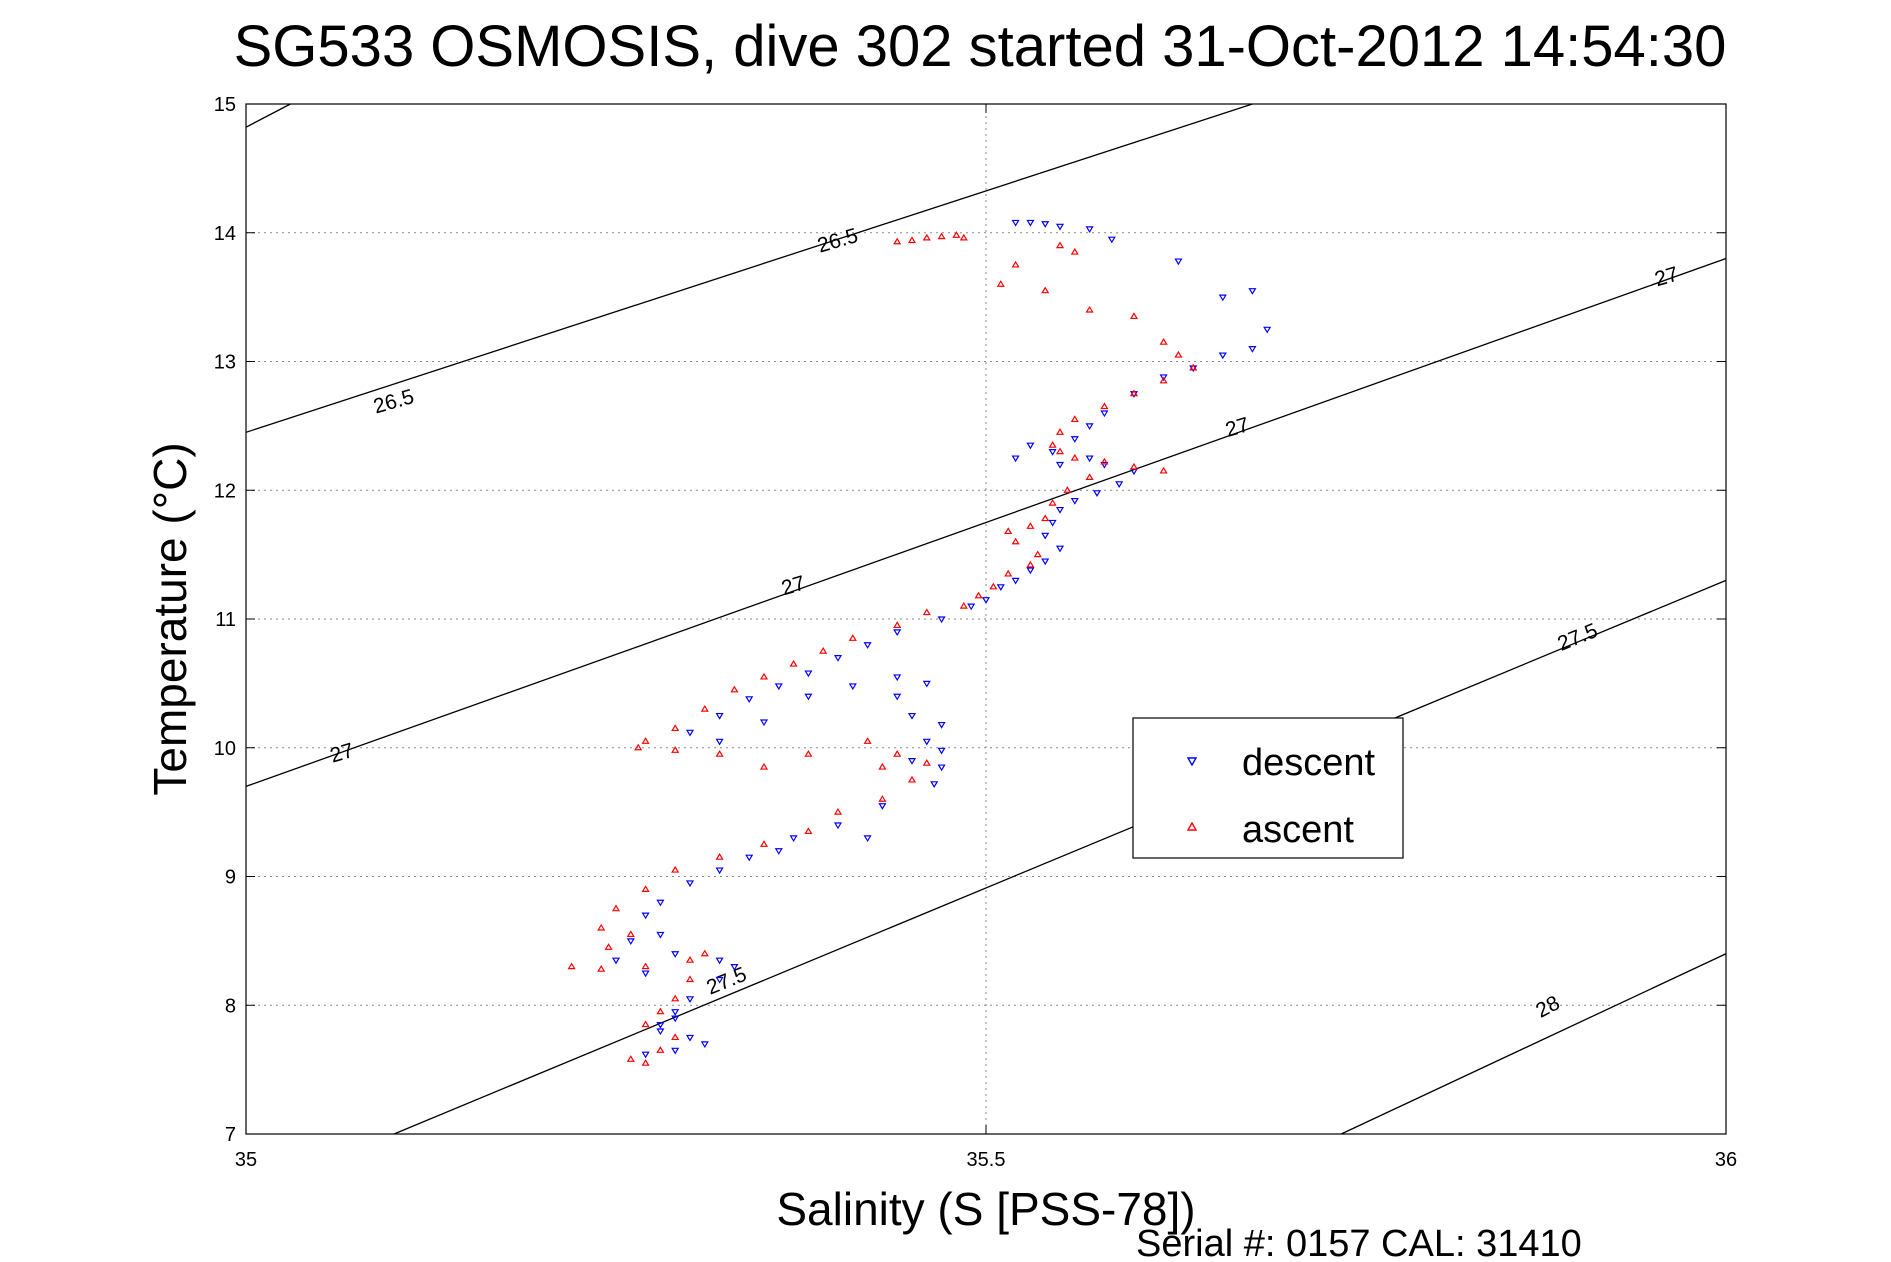  What do you see at coordinates (246, 1160) in the screenshot?
I see `x-tick-label: 35` at bounding box center [246, 1160].